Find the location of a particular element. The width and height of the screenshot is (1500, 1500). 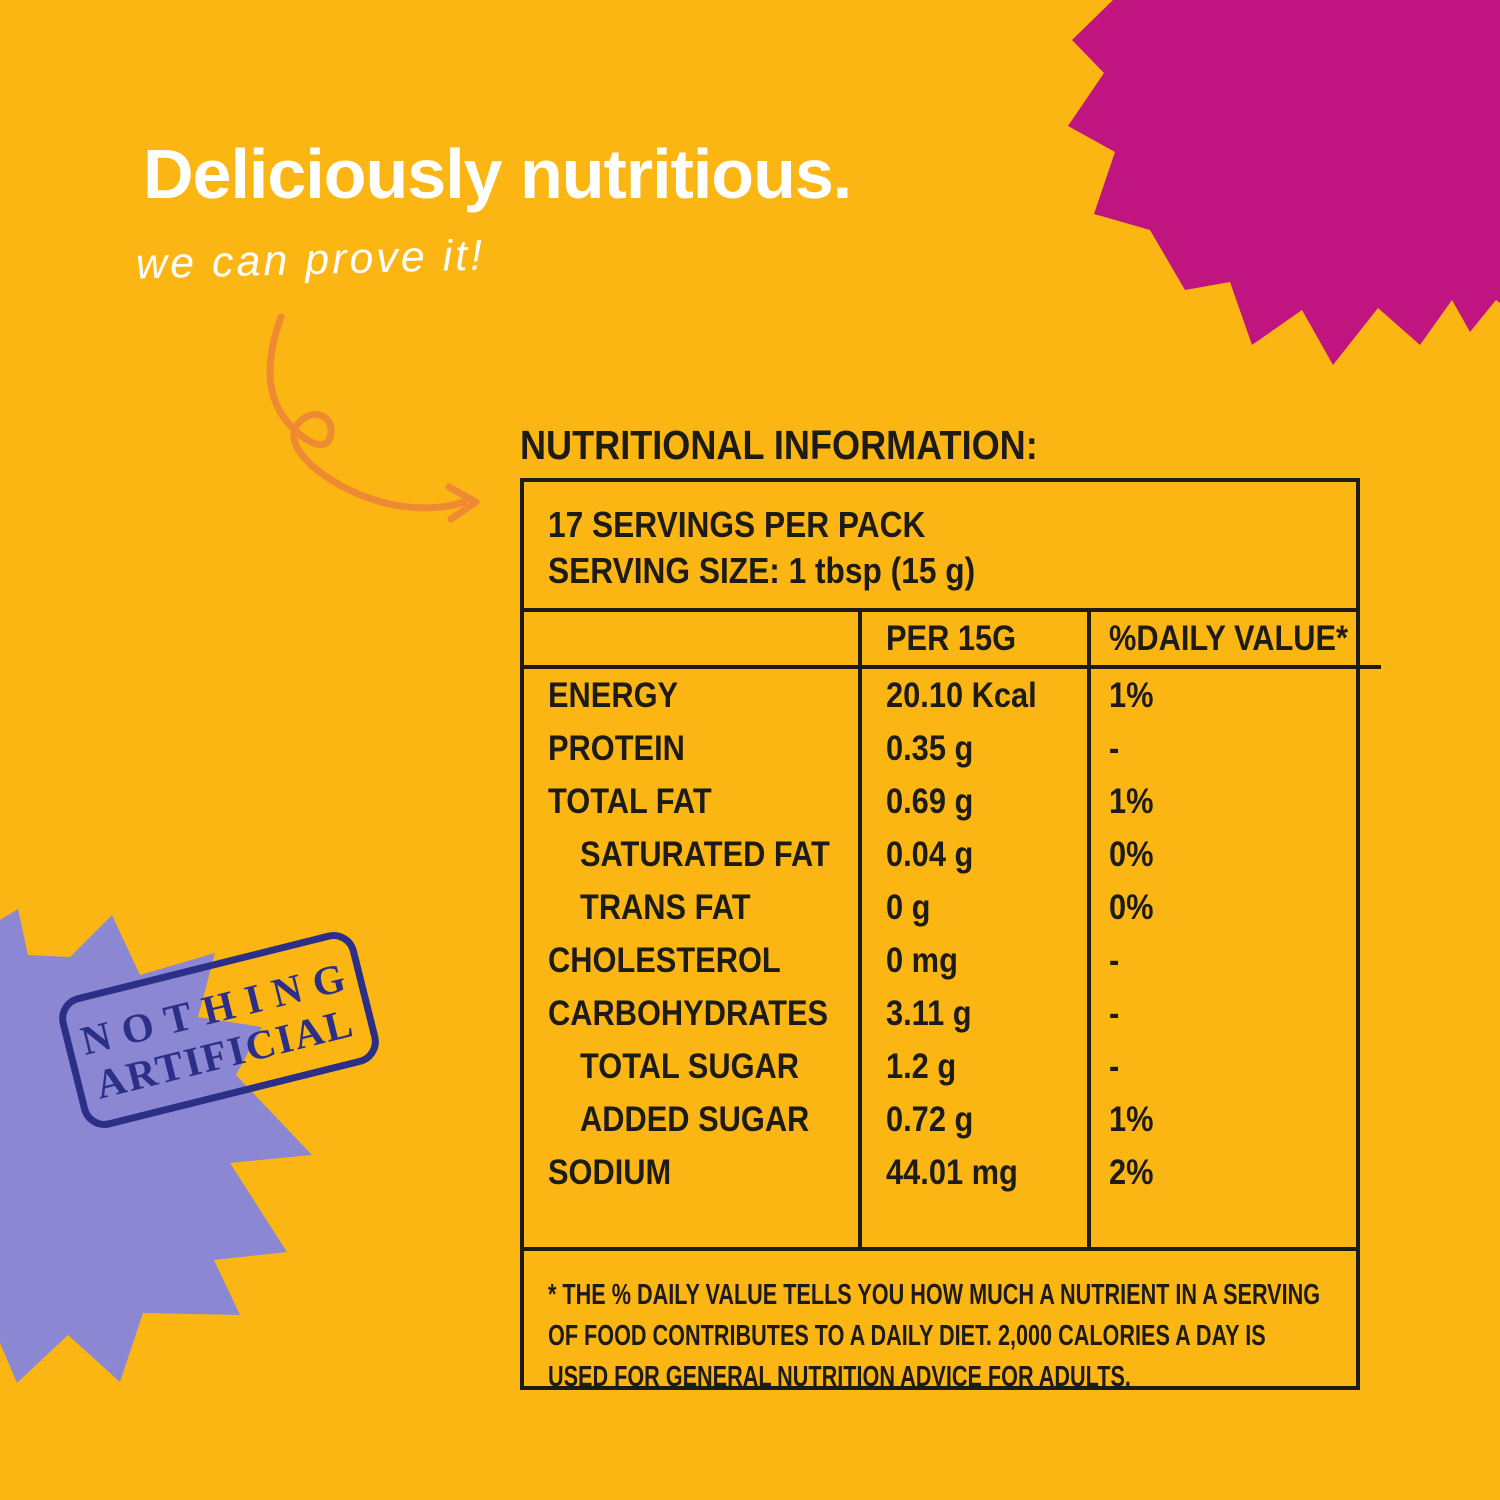

arrow-doodle-icon is located at coordinates (373, 418).